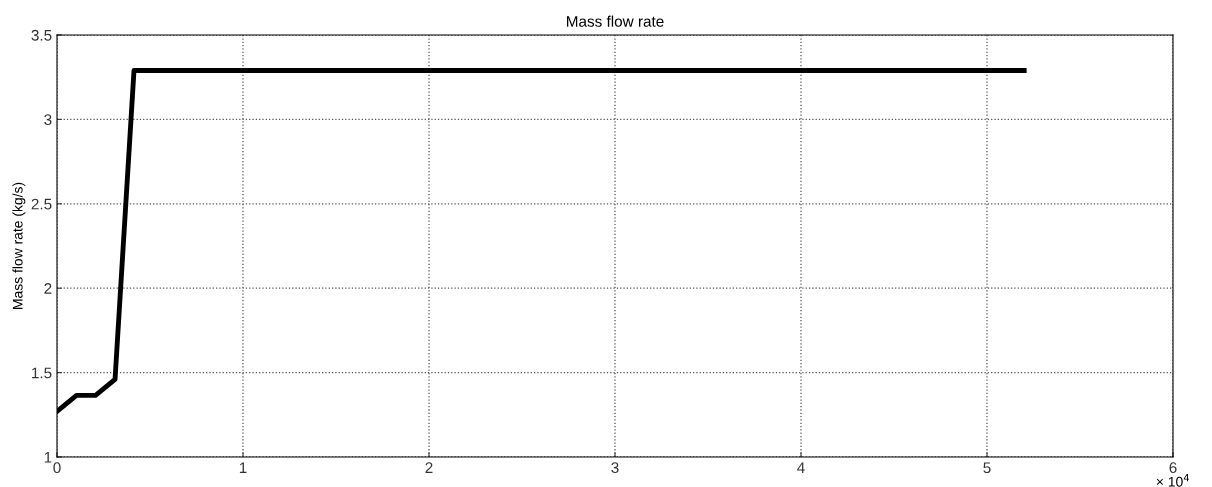 The width and height of the screenshot is (1212, 487). Describe the element at coordinates (243, 467) in the screenshot. I see `x-tick-label: 1` at that location.